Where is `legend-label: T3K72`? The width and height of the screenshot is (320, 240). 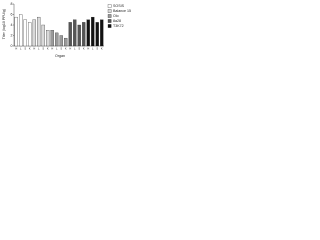
legend-label: T3K72 is located at coordinates (118, 26).